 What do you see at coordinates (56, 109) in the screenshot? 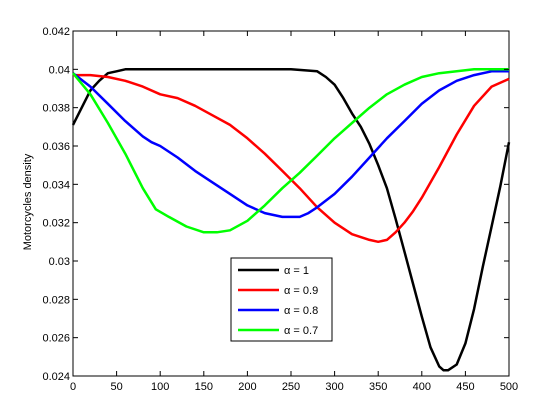
I see `y-tick-label: 0.038` at bounding box center [56, 109].